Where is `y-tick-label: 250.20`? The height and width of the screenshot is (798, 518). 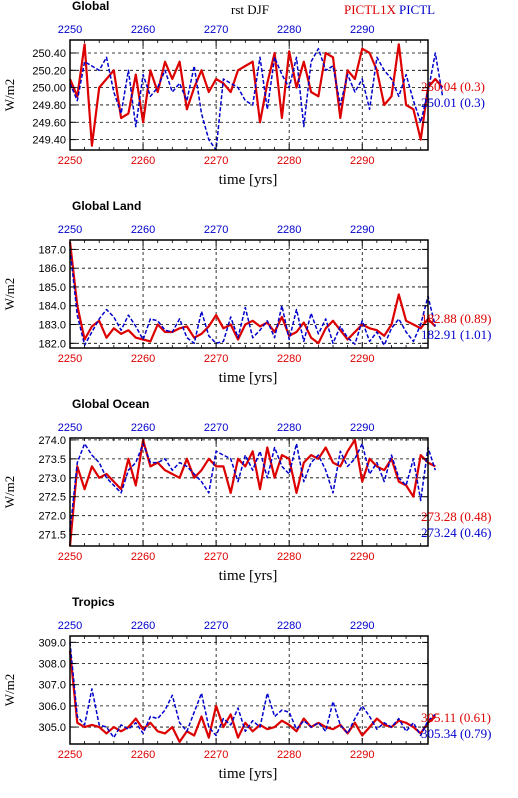
y-tick-label: 250.20 is located at coordinates (49, 71).